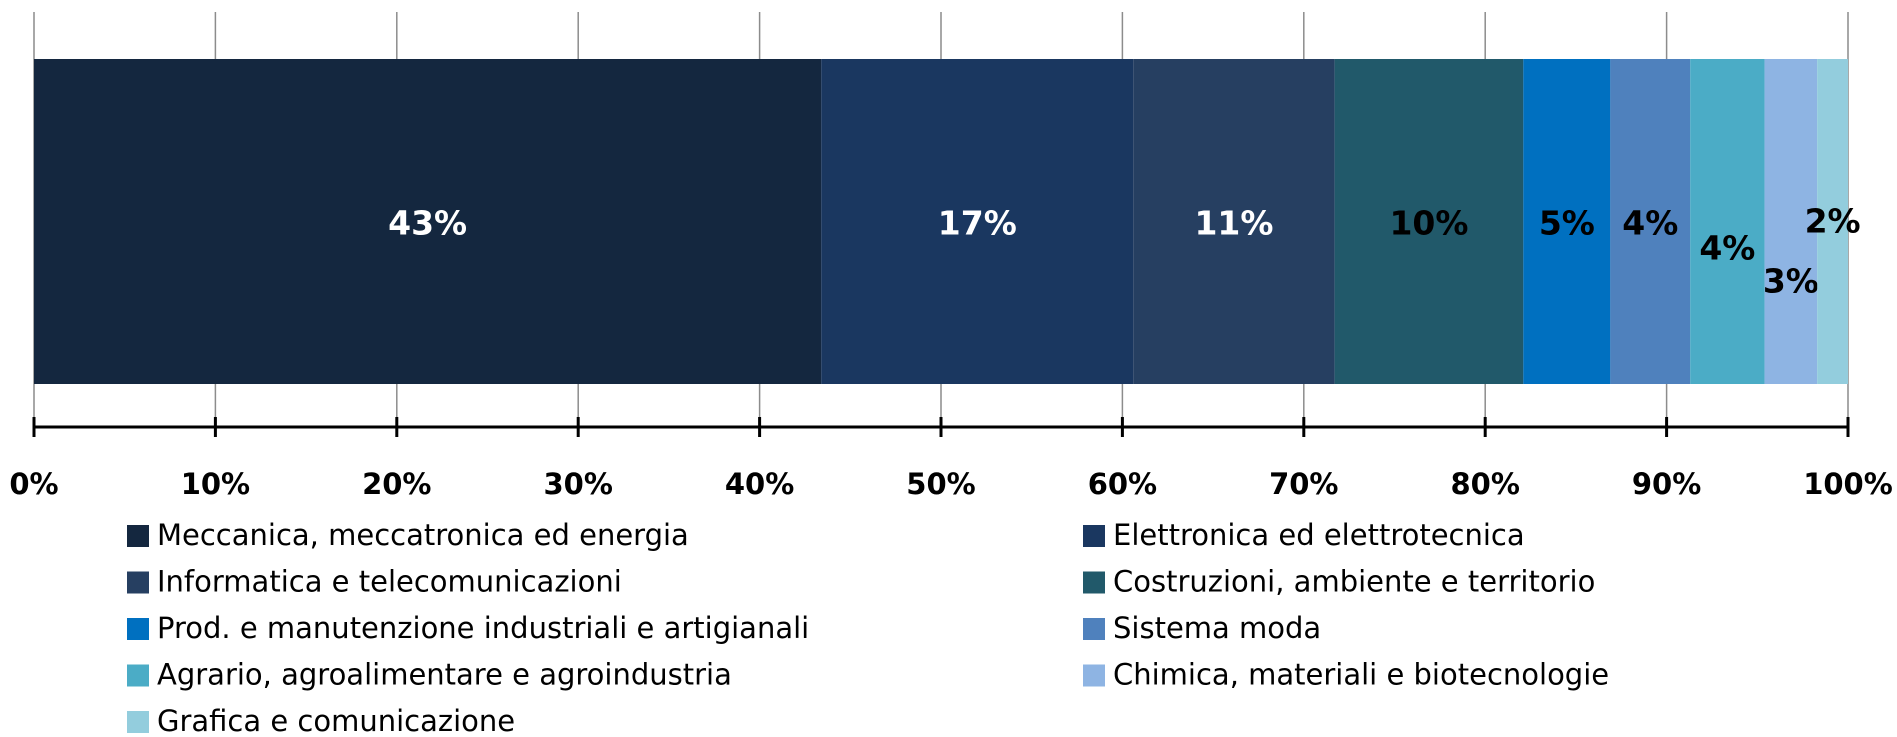 The width and height of the screenshot is (1897, 737). Describe the element at coordinates (33, 484) in the screenshot. I see `x-tick-label: 0%` at that location.